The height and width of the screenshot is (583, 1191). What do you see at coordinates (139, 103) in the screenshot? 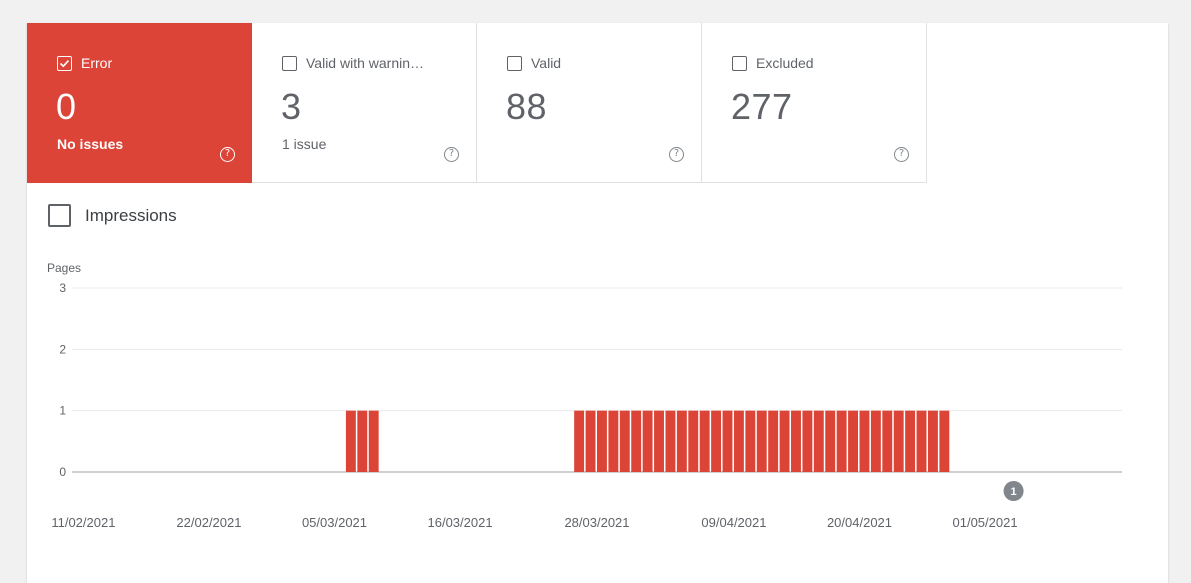
I see `tile-error: Error 0 No issues ?` at bounding box center [139, 103].